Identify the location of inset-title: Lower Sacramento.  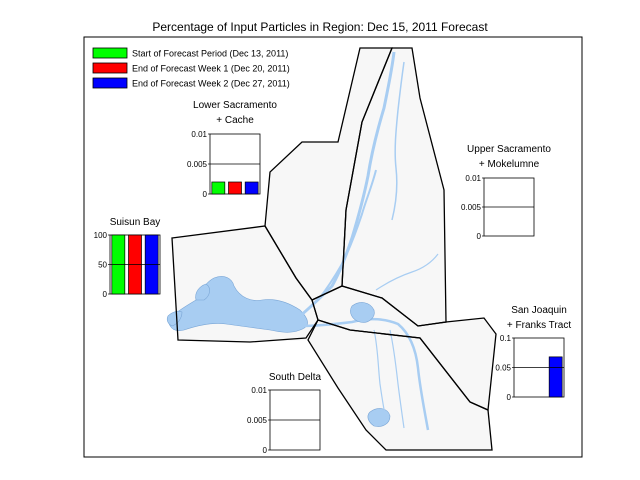
(235, 105).